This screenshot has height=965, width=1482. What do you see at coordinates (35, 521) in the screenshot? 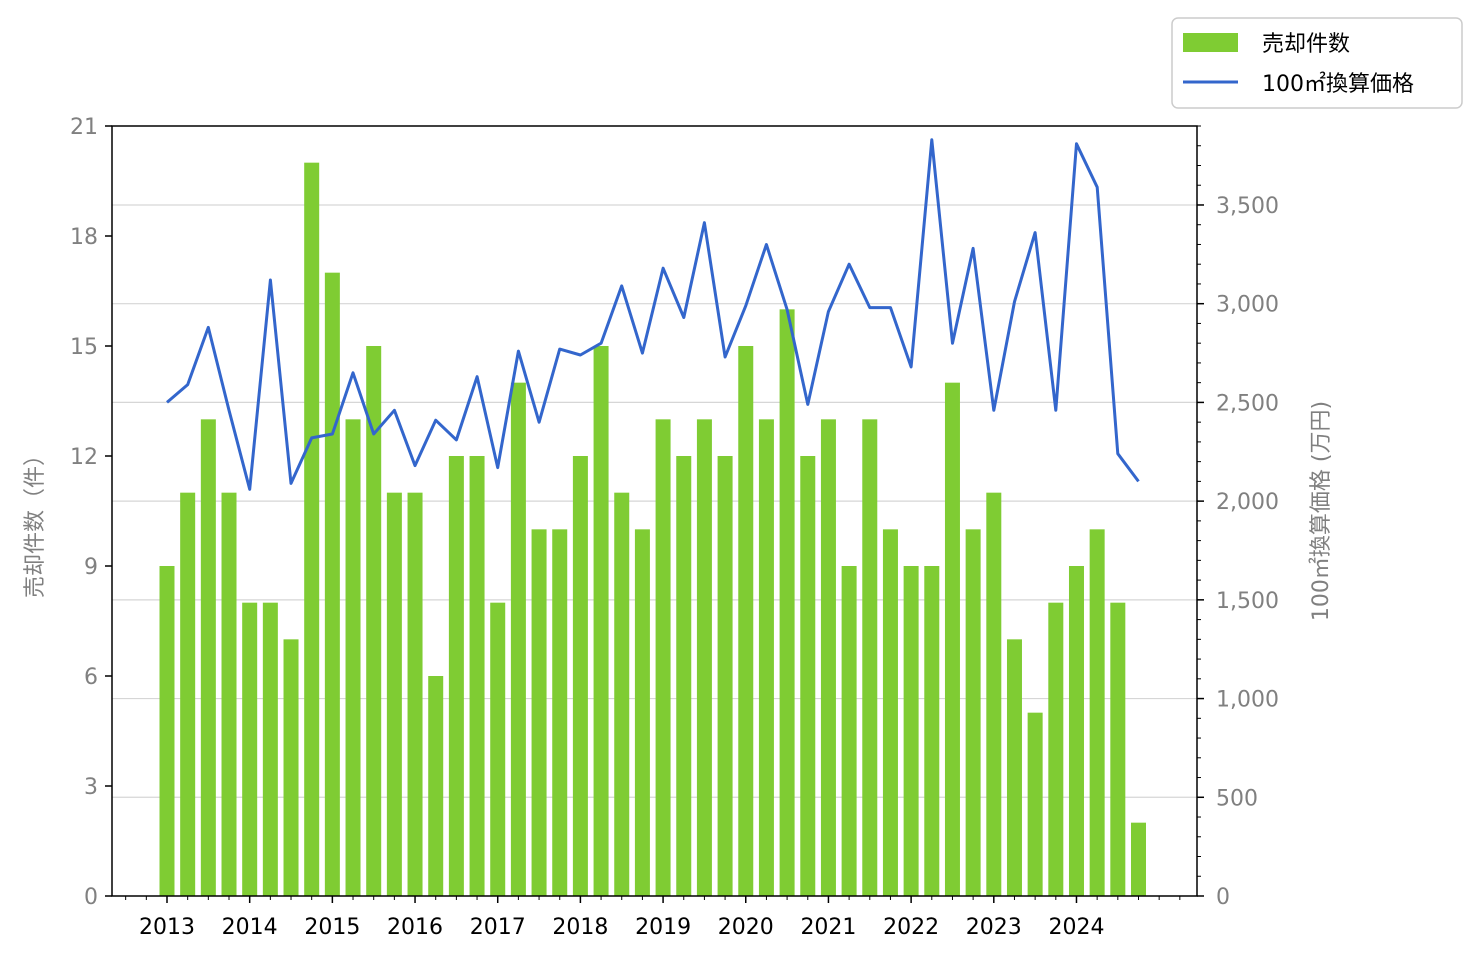
I see `left-axis-title: 売却件数（件）` at bounding box center [35, 521].